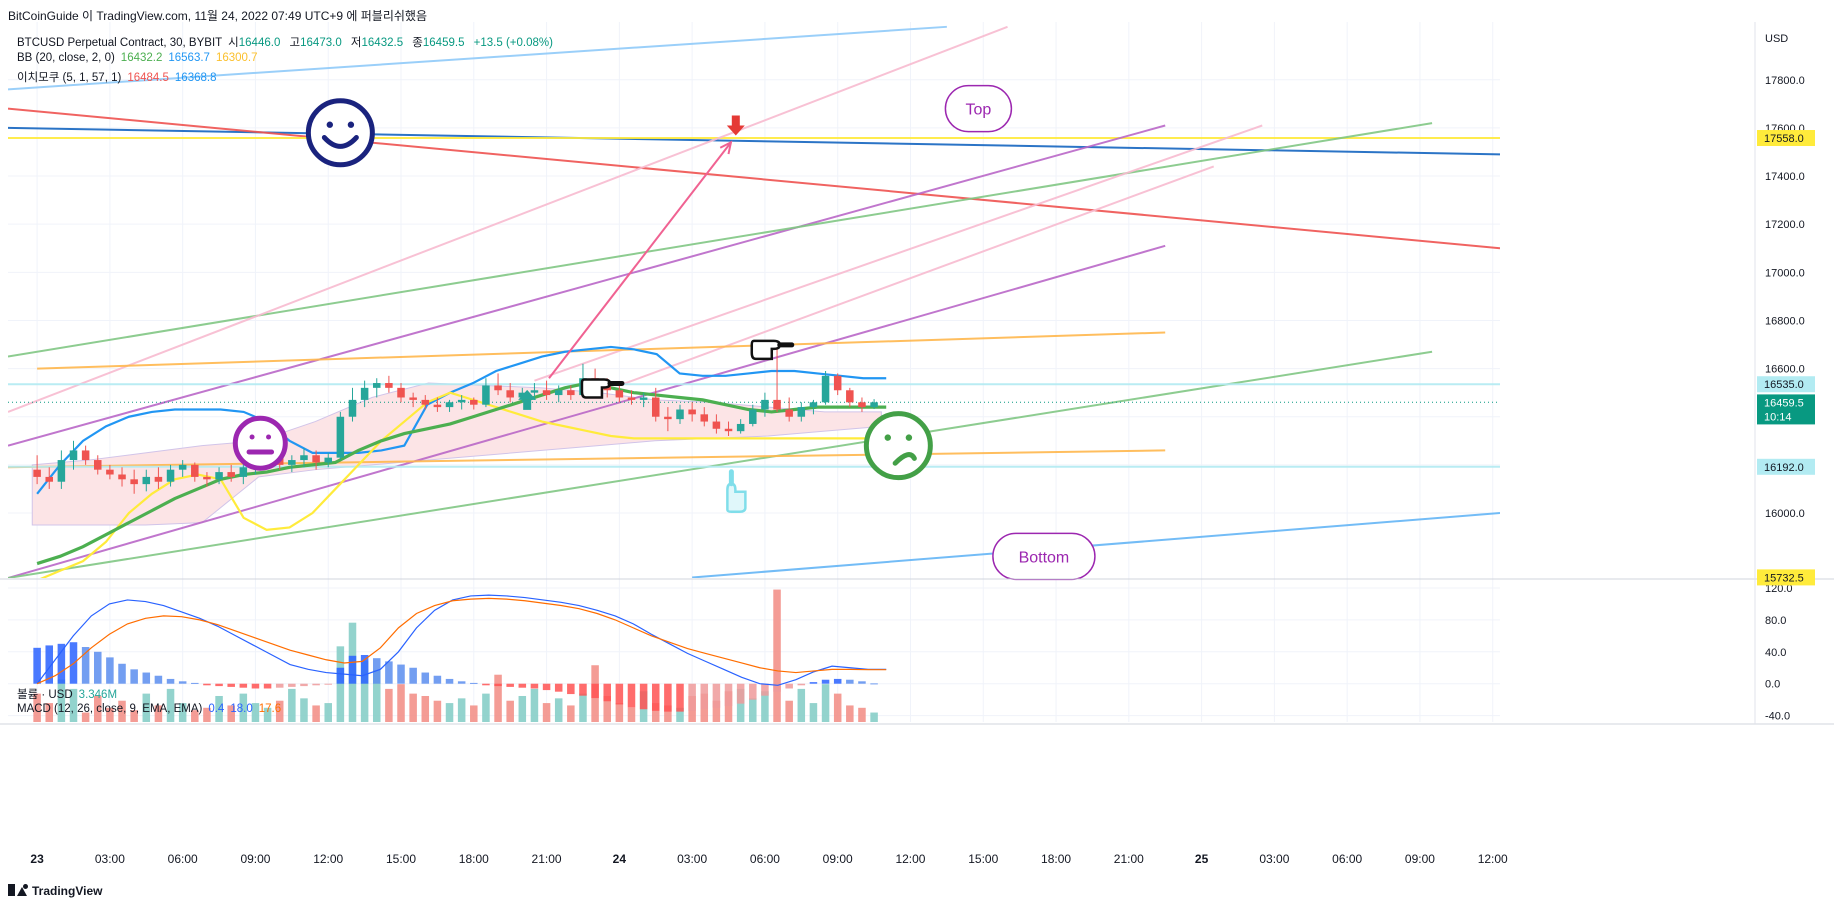 The image size is (1834, 907). I want to click on price-badge-box, so click(1786, 577).